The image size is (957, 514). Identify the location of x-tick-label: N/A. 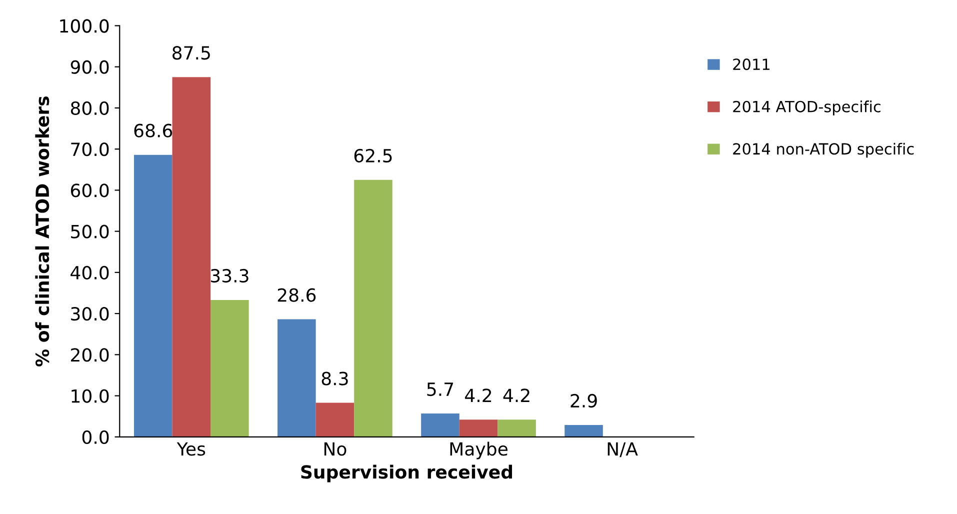
(623, 450).